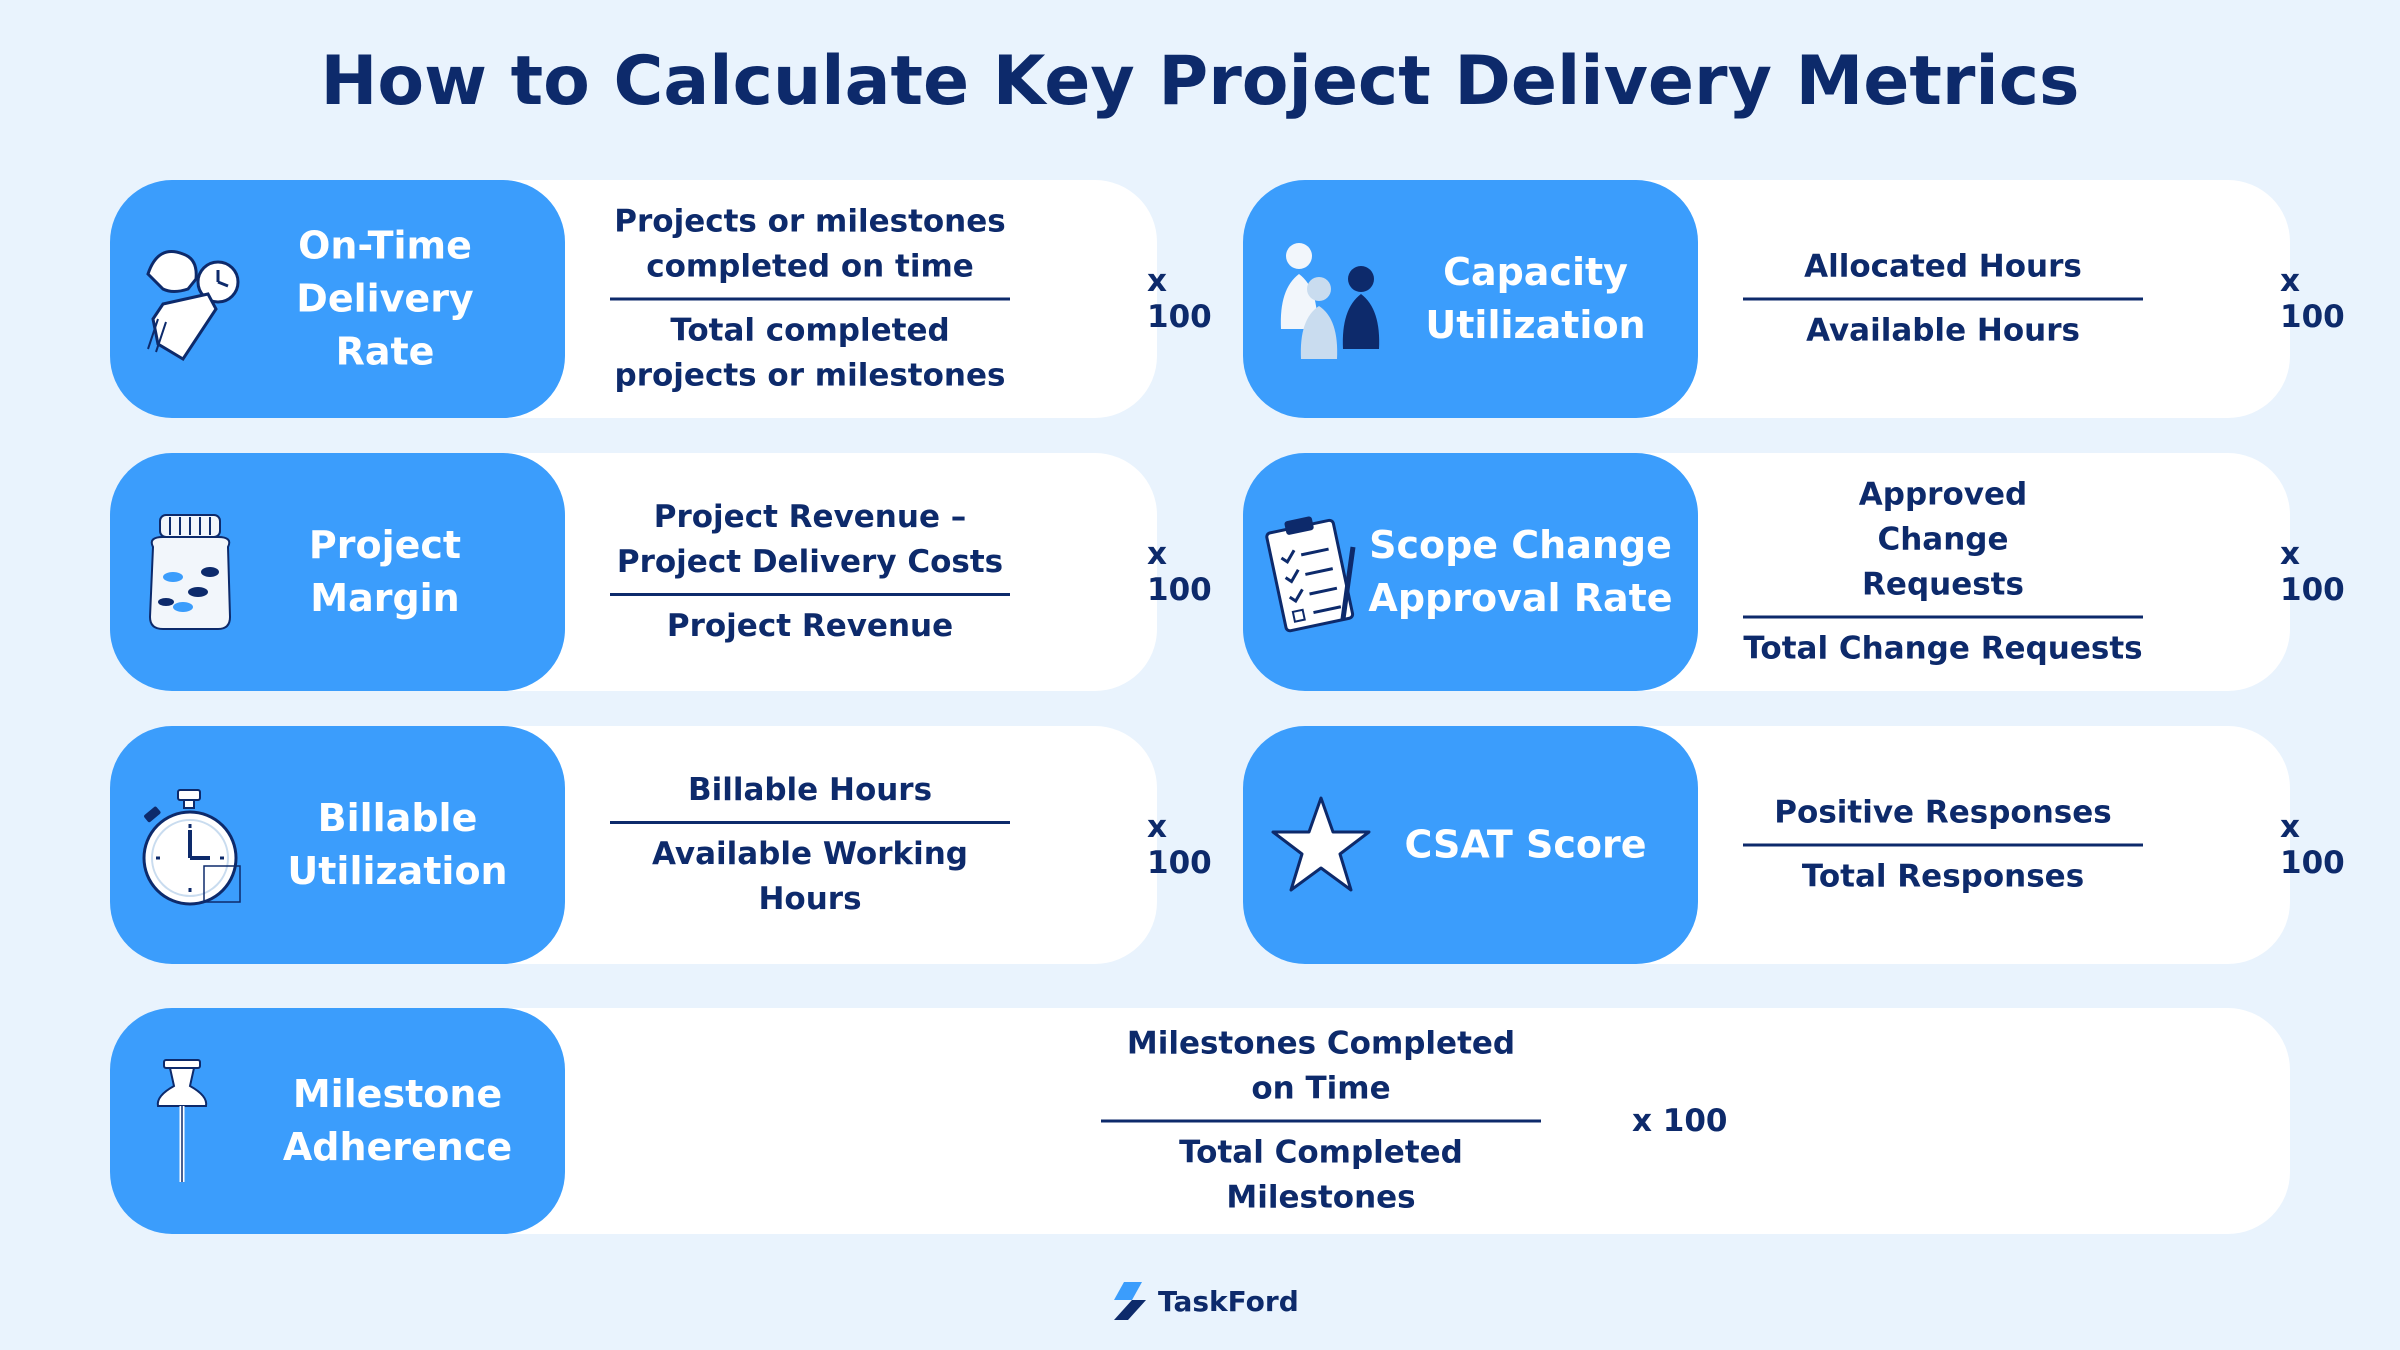  Describe the element at coordinates (810, 353) in the screenshot. I see `formula-denominator: Total completed projects or milestones` at that location.